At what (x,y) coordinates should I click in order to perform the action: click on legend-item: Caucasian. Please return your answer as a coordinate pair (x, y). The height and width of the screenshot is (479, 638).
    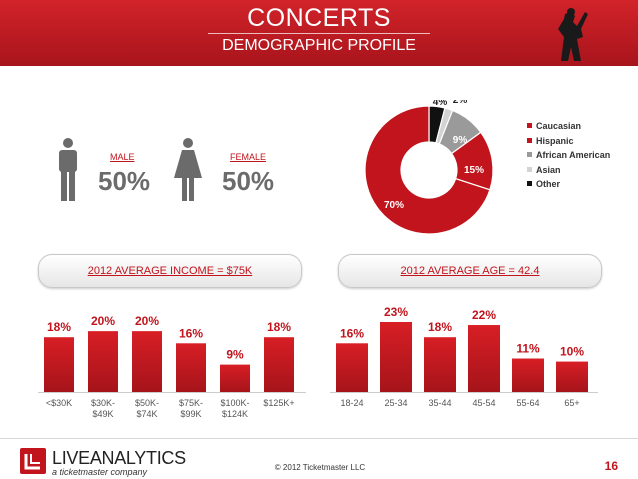
    Looking at the image, I should click on (568, 127).